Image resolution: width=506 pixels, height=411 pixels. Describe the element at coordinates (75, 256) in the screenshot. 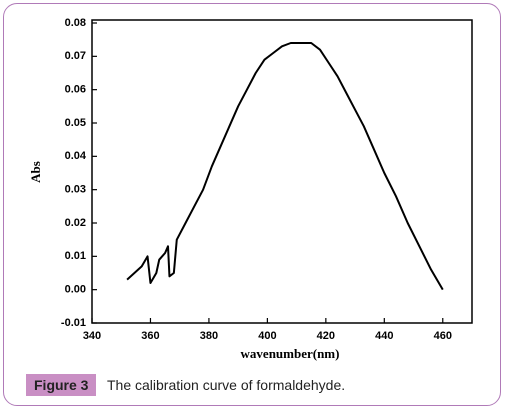

I see `y-tick-label: 0.01` at that location.